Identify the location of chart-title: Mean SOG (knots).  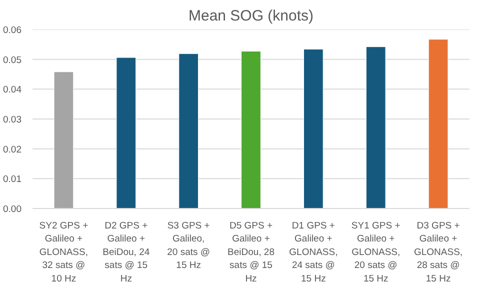
(251, 16).